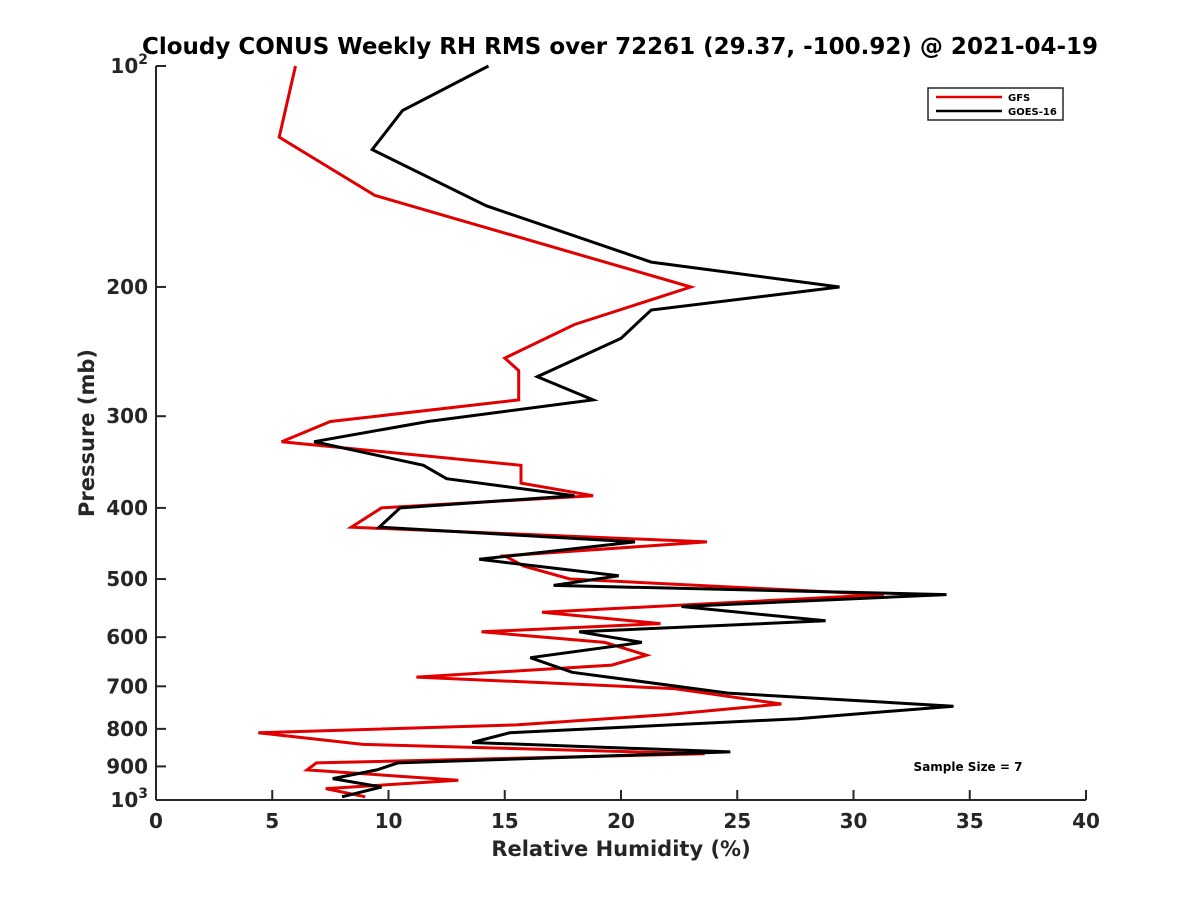  I want to click on x-axis-ticks: 0 5 10 15 20 25 30 35 40, so click(624, 811).